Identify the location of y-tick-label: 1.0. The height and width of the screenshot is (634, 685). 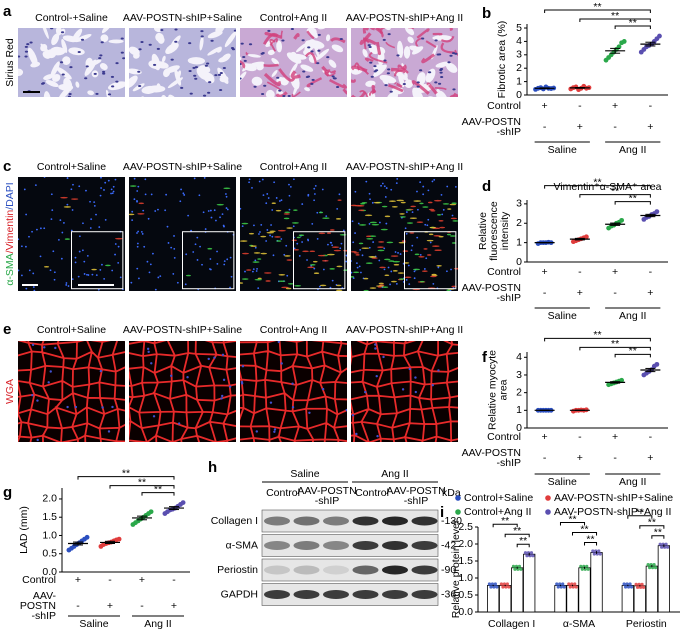
(49, 535).